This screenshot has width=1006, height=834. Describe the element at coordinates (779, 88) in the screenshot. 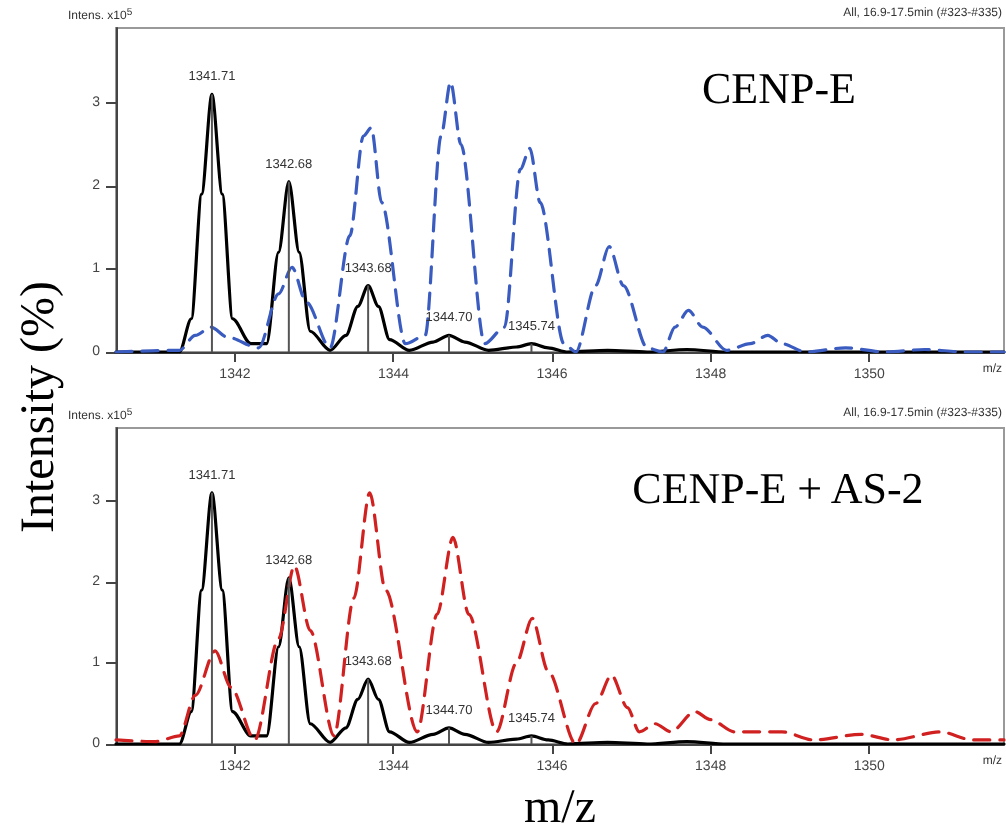

I see `text: CENP-E` at that location.